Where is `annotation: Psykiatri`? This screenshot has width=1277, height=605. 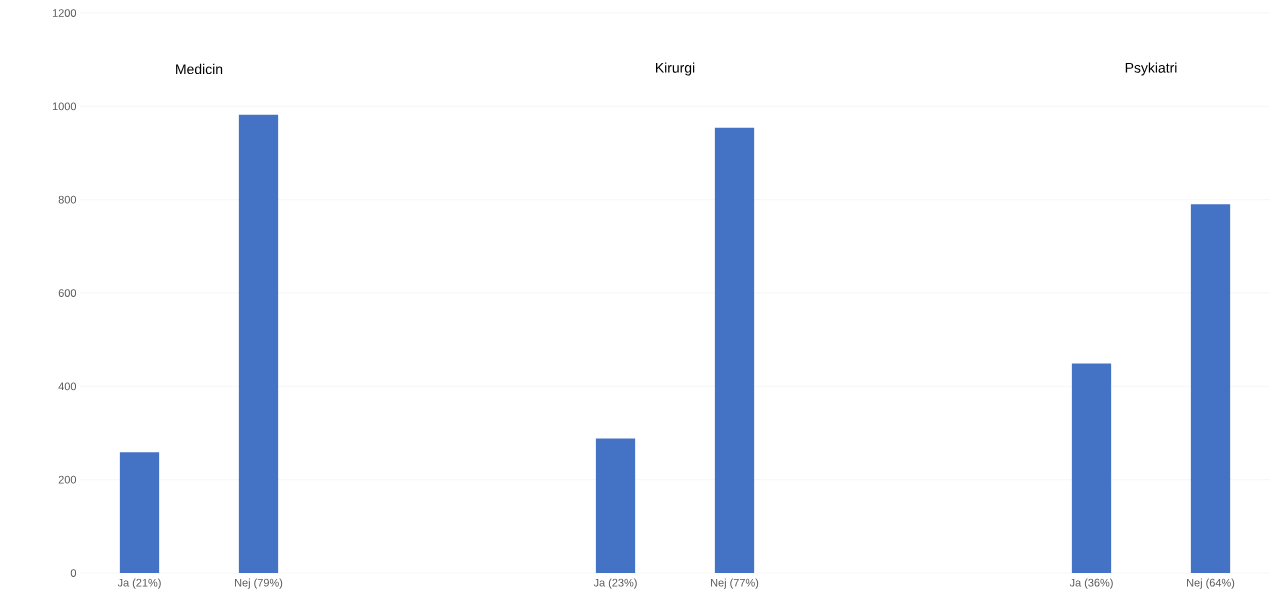
annotation: Psykiatri is located at coordinates (1151, 69).